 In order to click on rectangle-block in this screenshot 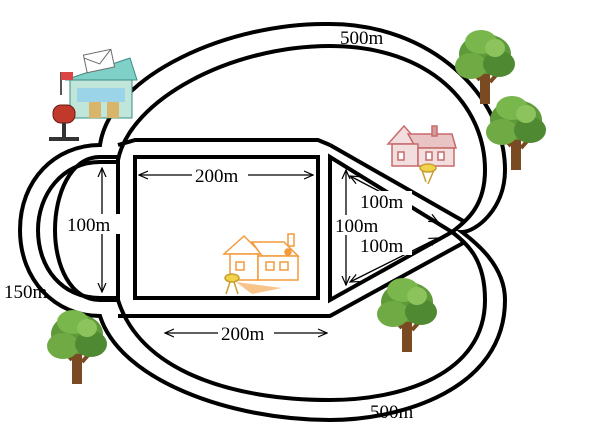, I will do `click(226, 227)`.